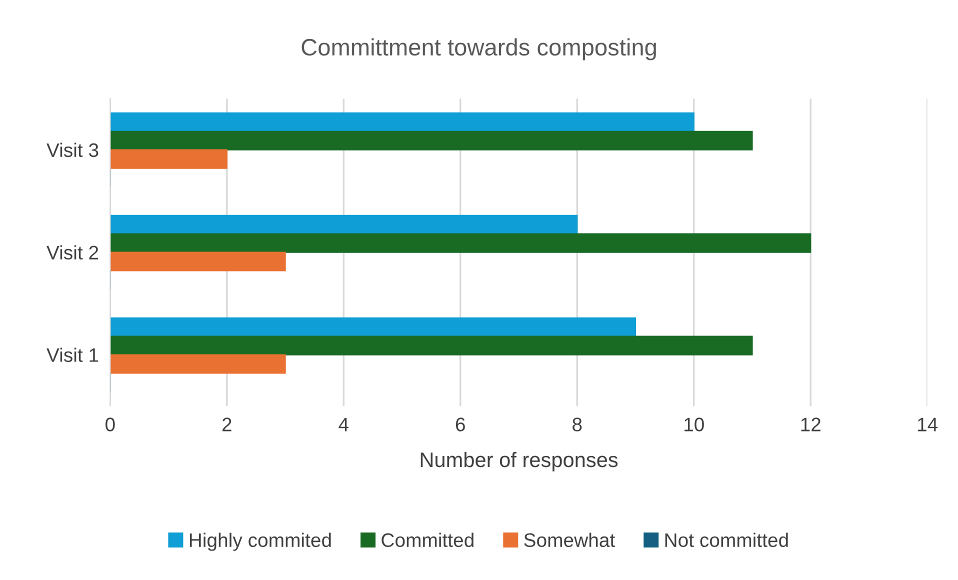 The width and height of the screenshot is (958, 580). I want to click on chart-title: Committment towards composting, so click(479, 49).